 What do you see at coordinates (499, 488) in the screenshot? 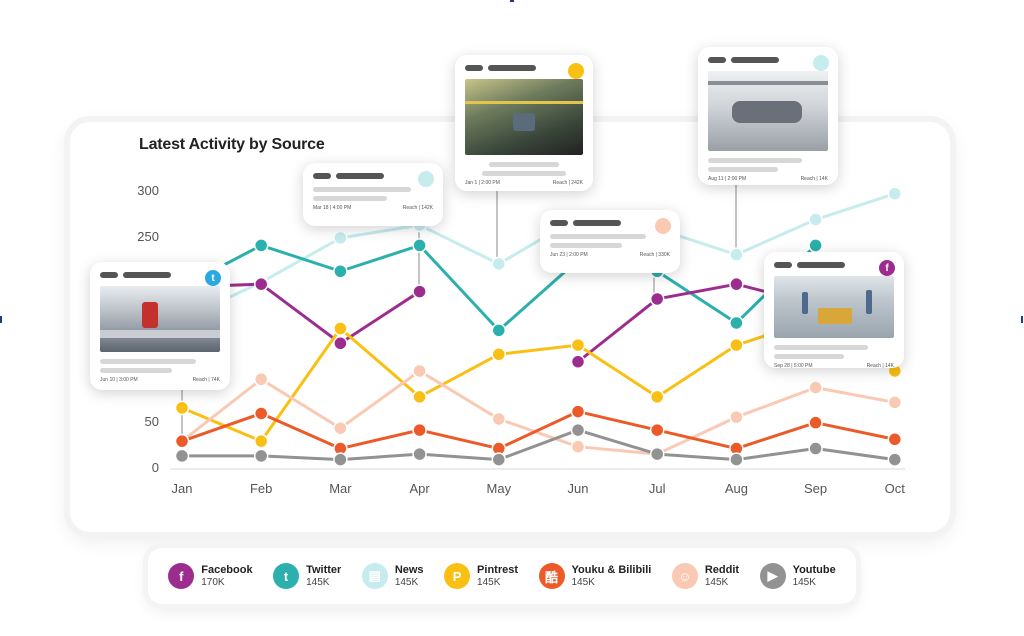
I see `x-tick-label: May` at bounding box center [499, 488].